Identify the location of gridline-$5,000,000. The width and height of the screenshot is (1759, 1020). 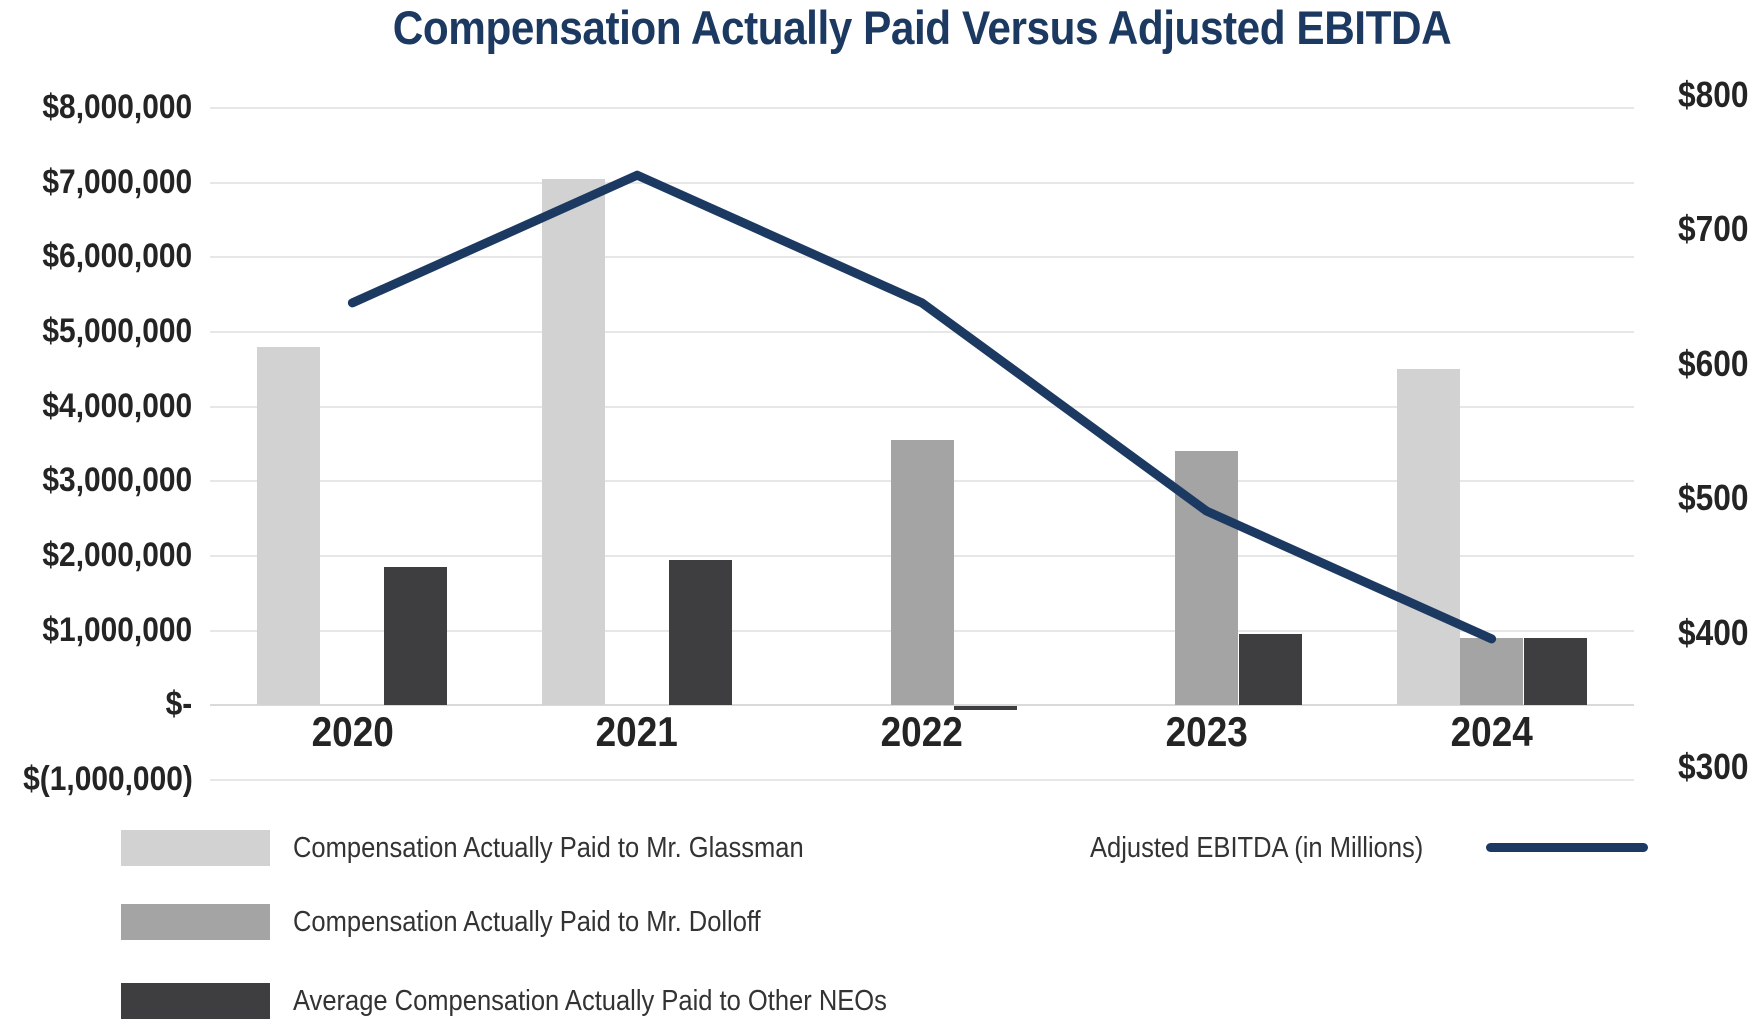
(922, 332).